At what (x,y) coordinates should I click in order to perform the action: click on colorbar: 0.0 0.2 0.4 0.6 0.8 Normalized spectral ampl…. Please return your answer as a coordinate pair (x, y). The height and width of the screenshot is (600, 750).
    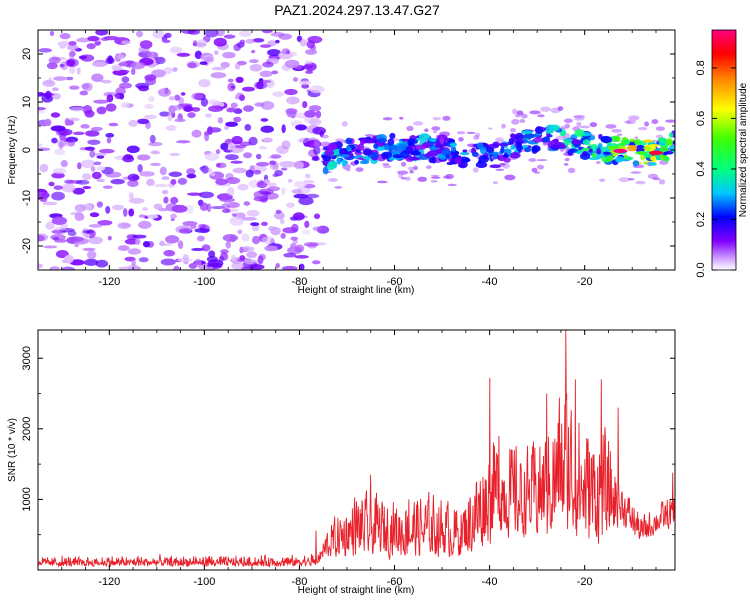
    Looking at the image, I should click on (722, 153).